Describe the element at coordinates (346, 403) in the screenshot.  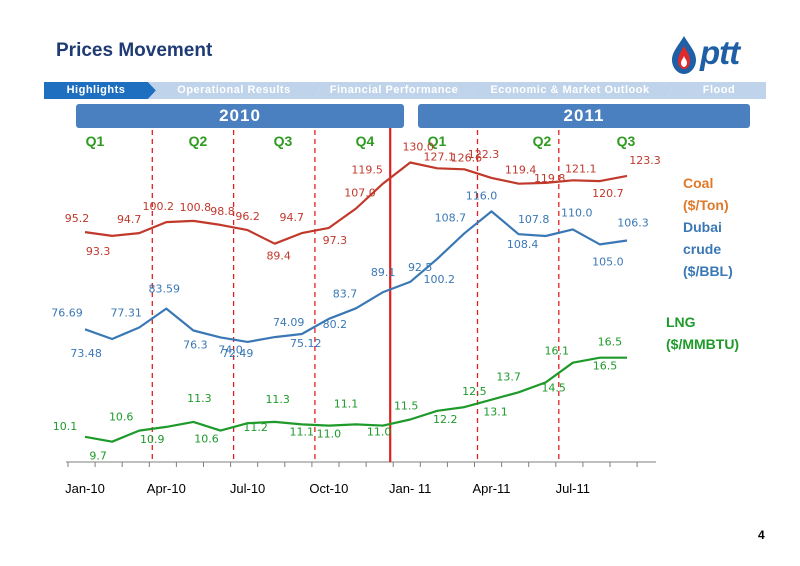
I see `data-label-lng: 11.1` at that location.